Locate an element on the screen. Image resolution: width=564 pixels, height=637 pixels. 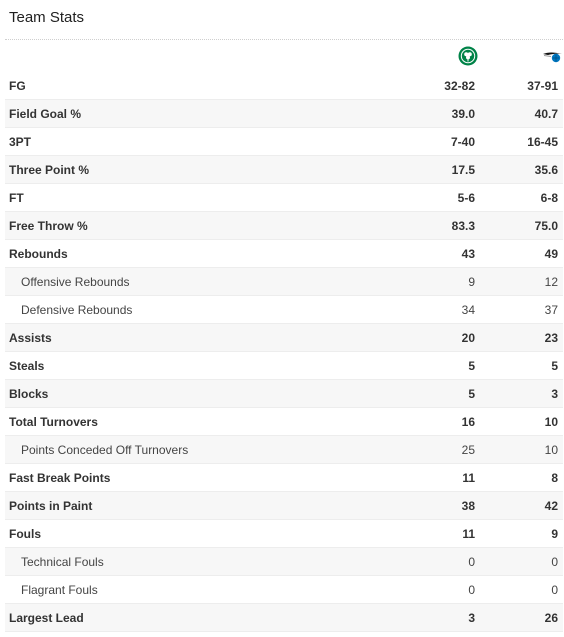
home-team-value: 3 is located at coordinates (471, 618).